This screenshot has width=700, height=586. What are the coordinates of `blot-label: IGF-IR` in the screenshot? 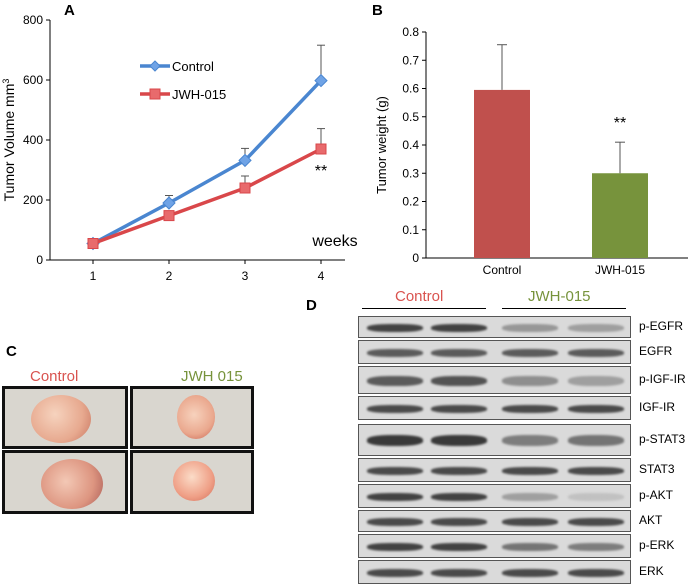 It's located at (657, 407).